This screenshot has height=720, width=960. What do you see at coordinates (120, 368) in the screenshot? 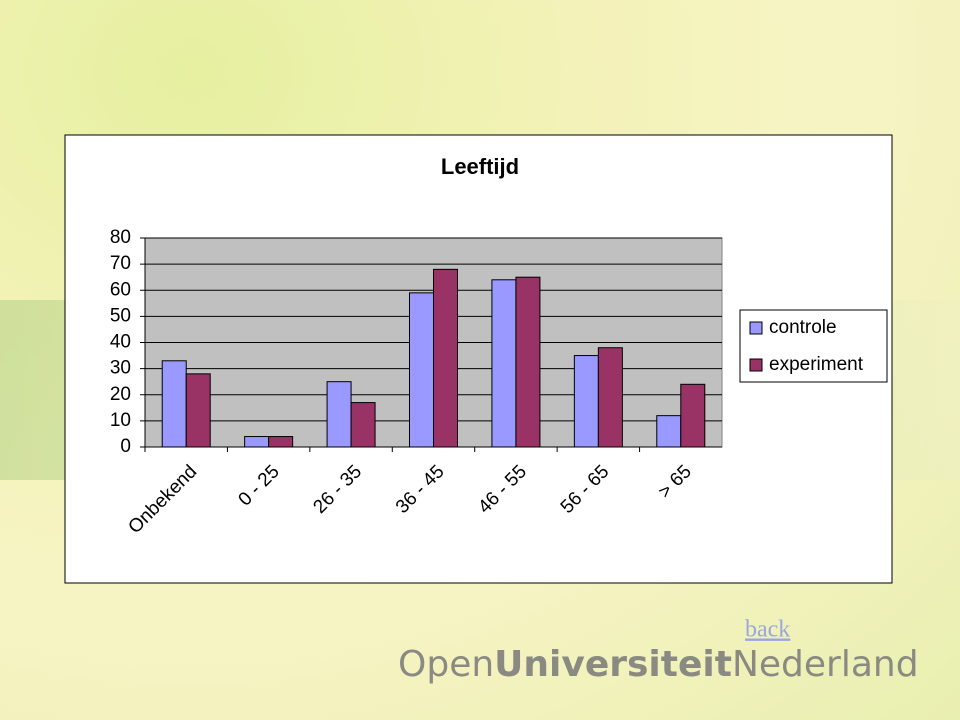
I see `y-tick-label: 30` at bounding box center [120, 368].